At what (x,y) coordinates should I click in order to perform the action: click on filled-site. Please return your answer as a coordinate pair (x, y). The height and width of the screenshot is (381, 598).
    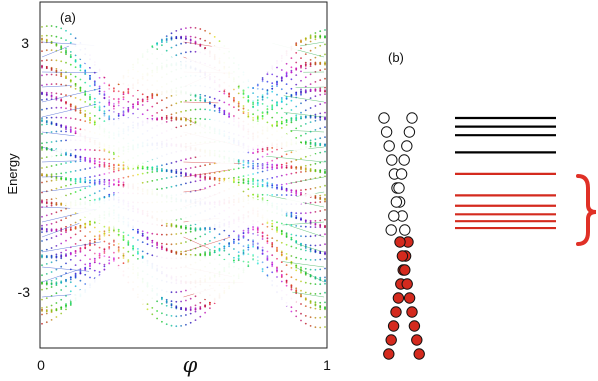
    Looking at the image, I should click on (412, 312).